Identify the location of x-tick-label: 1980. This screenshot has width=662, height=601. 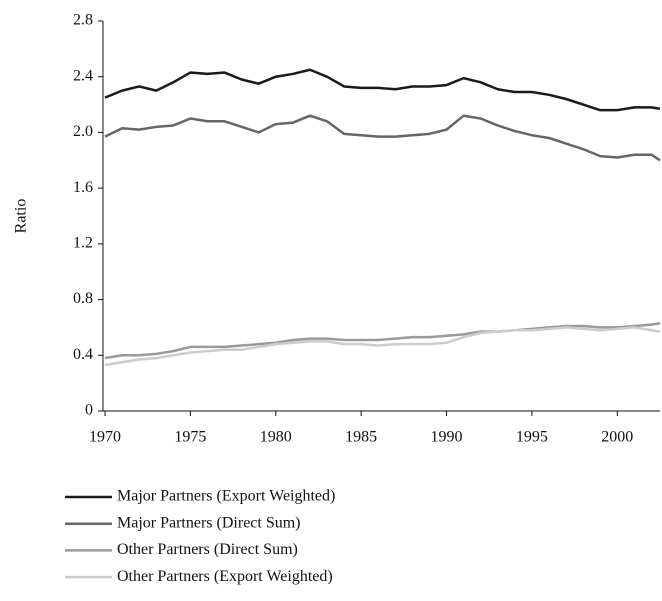
(276, 437).